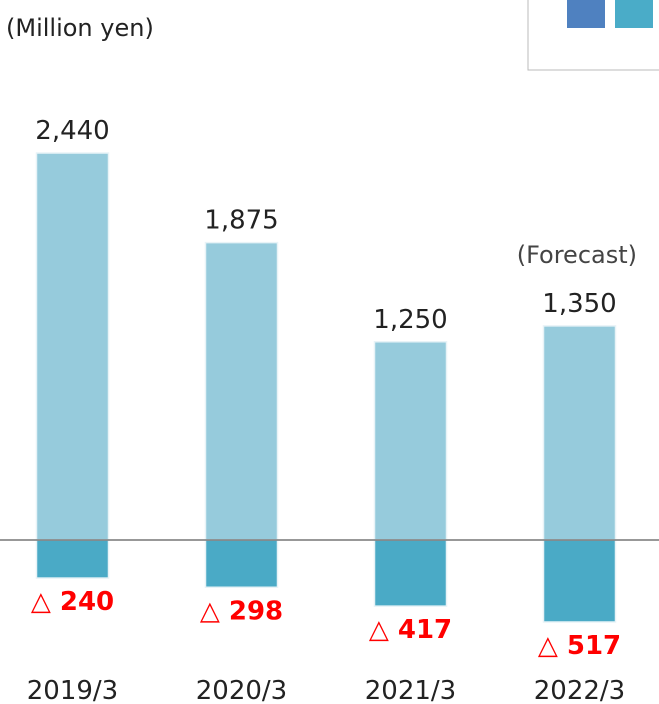  What do you see at coordinates (72, 131) in the screenshot?
I see `value-label: 2,440` at bounding box center [72, 131].